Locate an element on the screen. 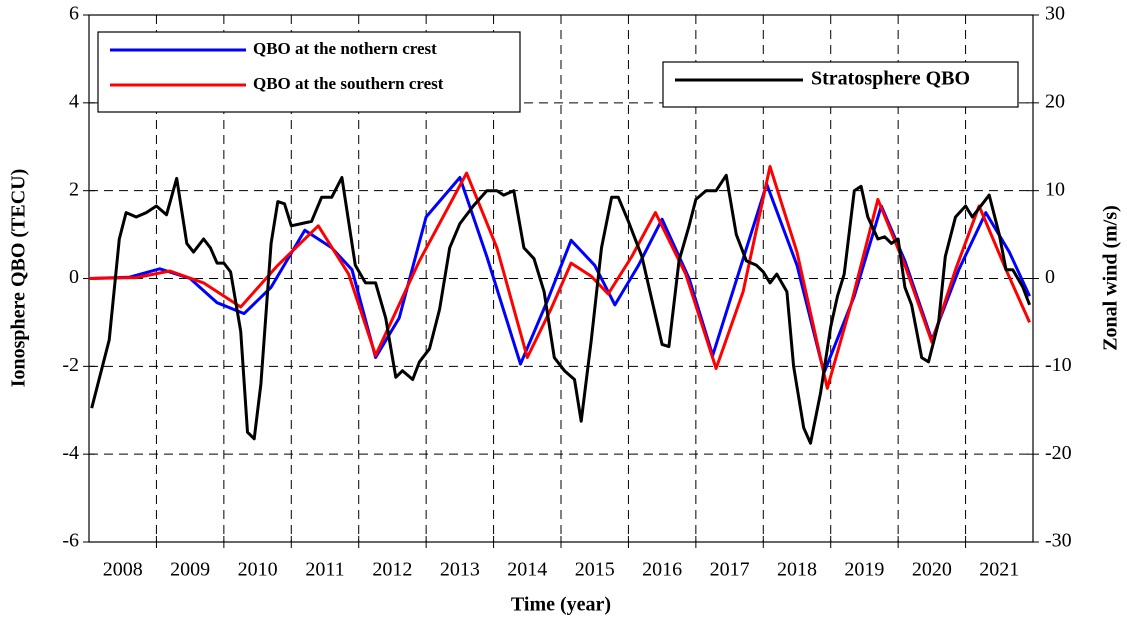 Image resolution: width=1127 pixels, height=622 pixels. x-tick-label: 2012 is located at coordinates (392, 570).